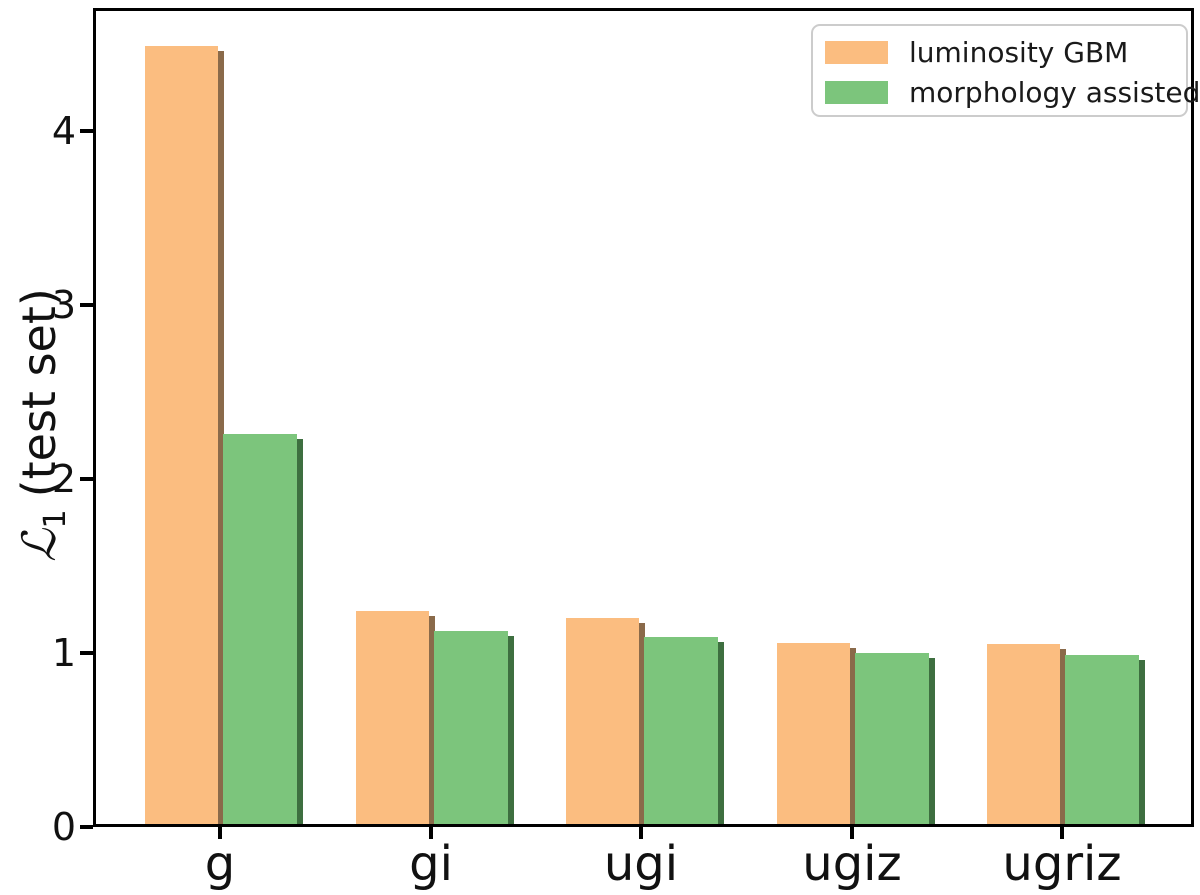 The height and width of the screenshot is (895, 1200). What do you see at coordinates (220, 864) in the screenshot?
I see `x-category-label-g: g` at bounding box center [220, 864].